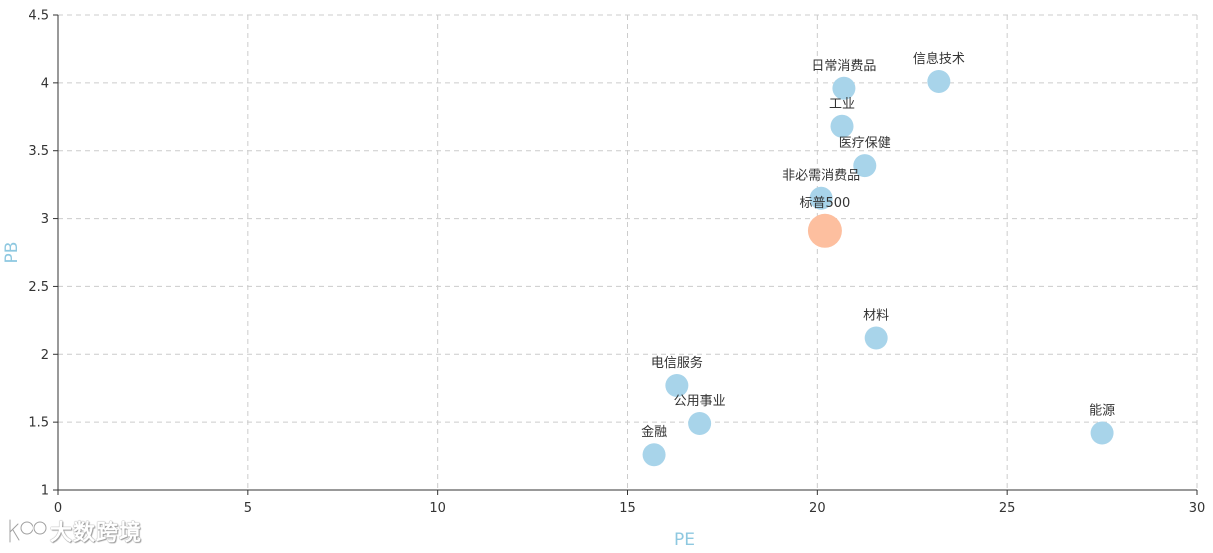 The width and height of the screenshot is (1213, 553). What do you see at coordinates (248, 508) in the screenshot?
I see `x-tick-label: 5` at bounding box center [248, 508].